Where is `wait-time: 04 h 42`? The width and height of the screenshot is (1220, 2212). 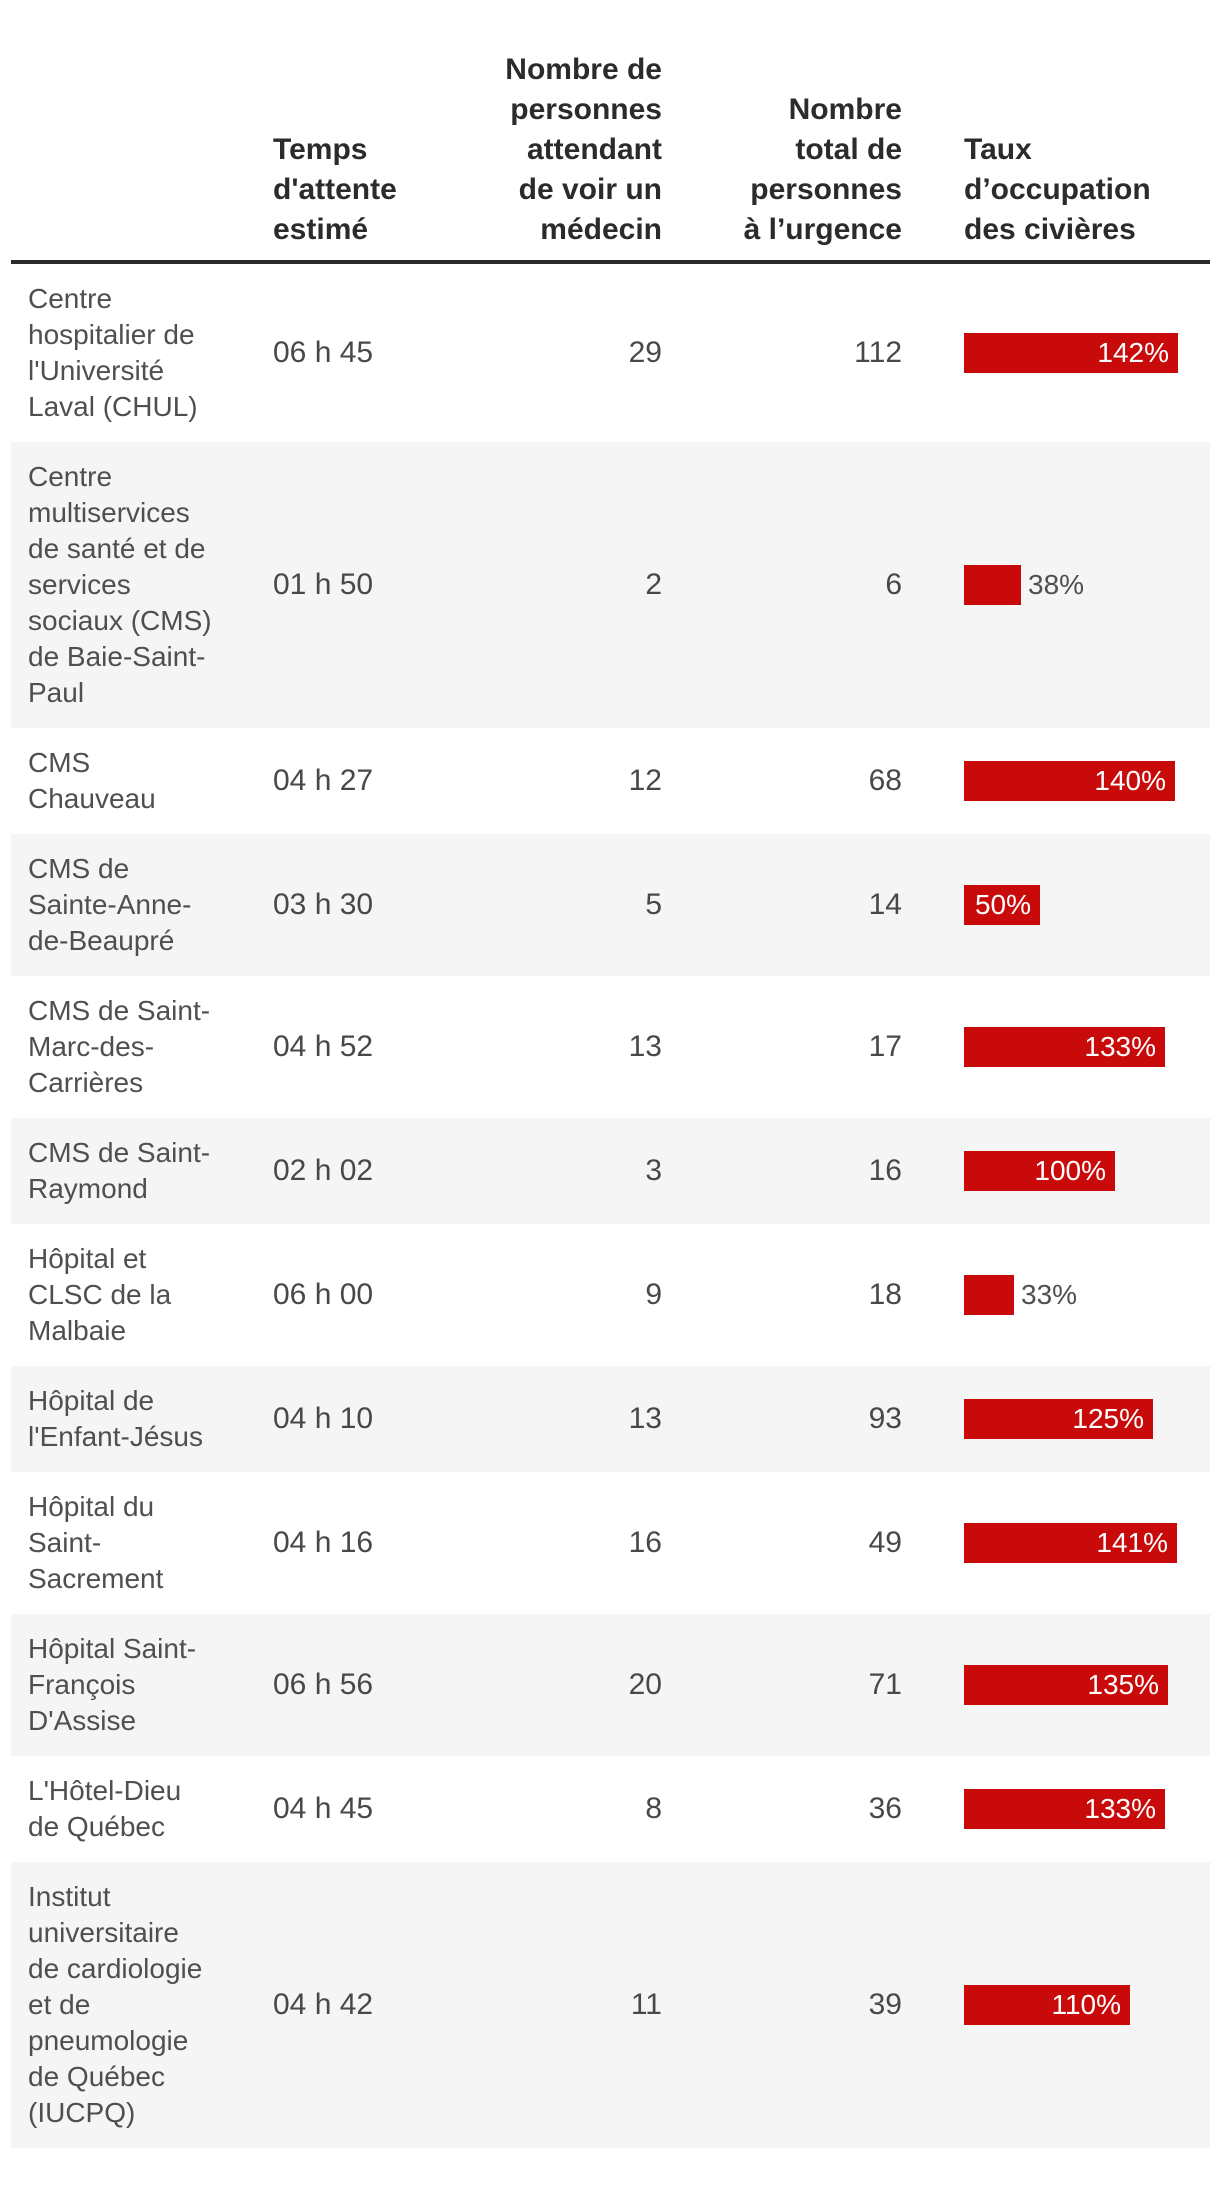
wait-time: 04 h 42 is located at coordinates (323, 2004).